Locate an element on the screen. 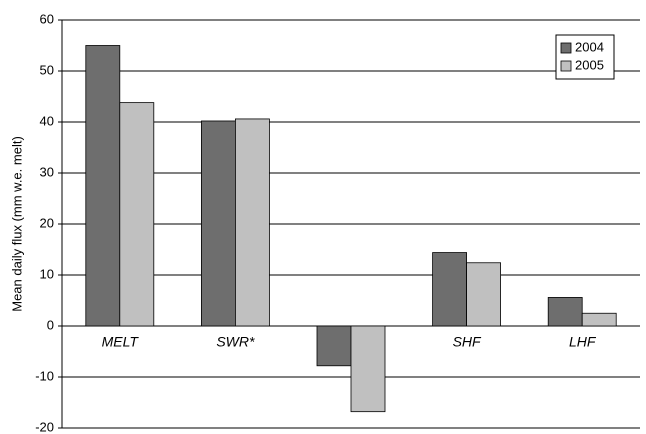 The image size is (646, 434). x-tick-label: SHF is located at coordinates (467, 342).